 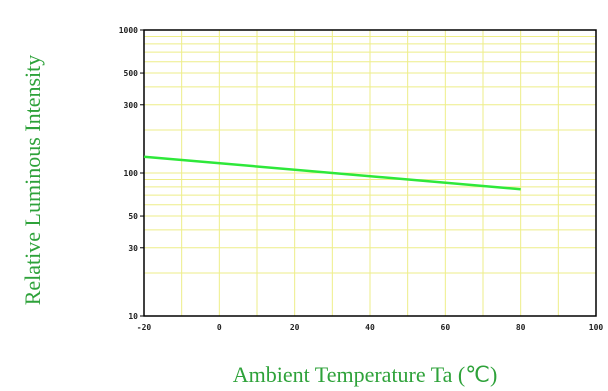 I want to click on series-line, so click(x=332, y=173).